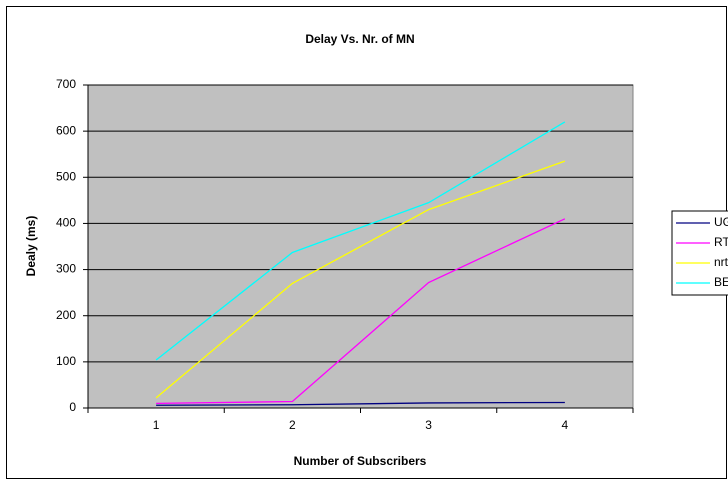 This screenshot has height=484, width=728. Describe the element at coordinates (699, 253) in the screenshot. I see `legend-box` at that location.